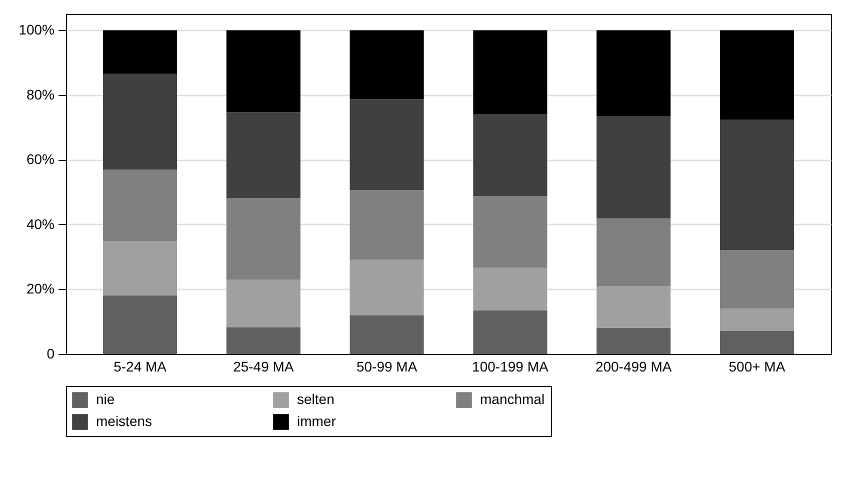 Image resolution: width=861 pixels, height=492 pixels. I want to click on legend-label: selten, so click(315, 399).